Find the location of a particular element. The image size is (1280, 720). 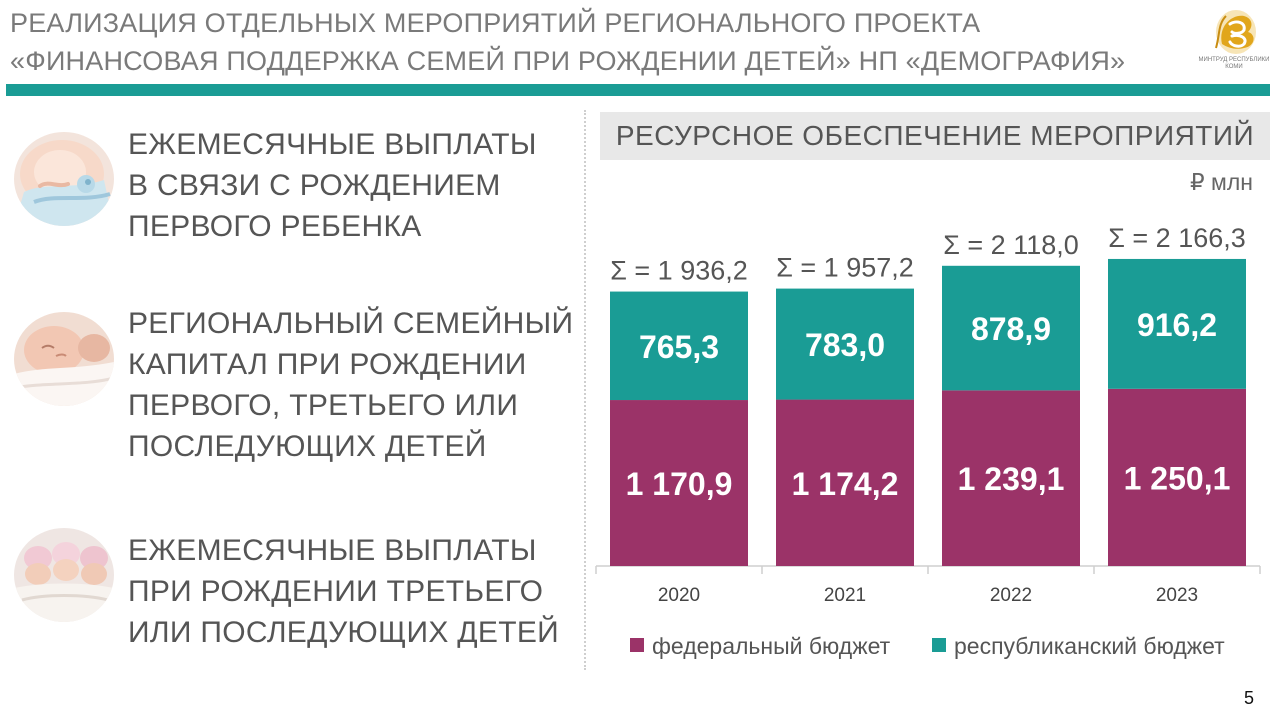

x-tick-label-2021: 2021 is located at coordinates (845, 595).